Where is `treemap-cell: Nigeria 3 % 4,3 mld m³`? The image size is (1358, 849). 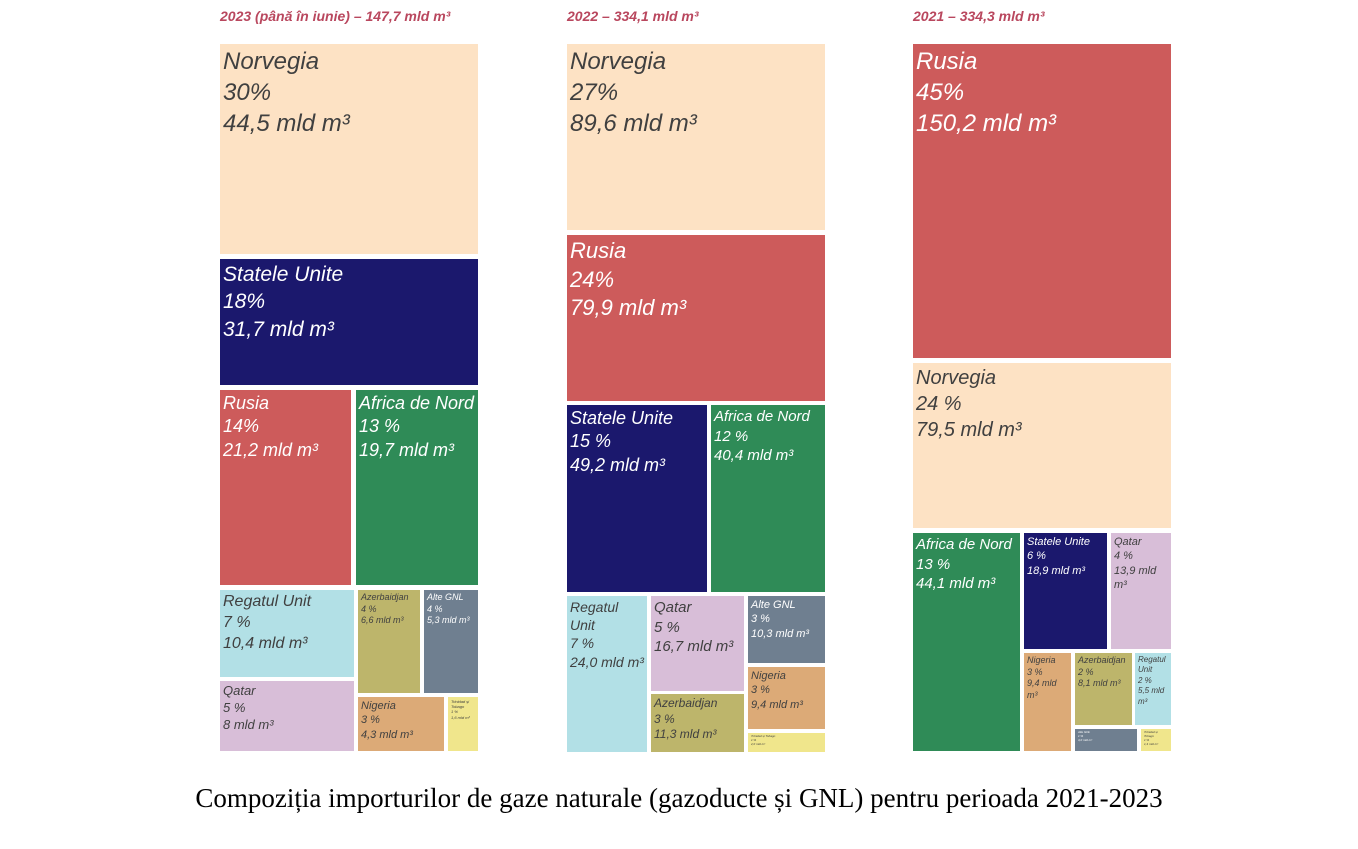 treemap-cell: Nigeria 3 % 4,3 mld m³ is located at coordinates (401, 724).